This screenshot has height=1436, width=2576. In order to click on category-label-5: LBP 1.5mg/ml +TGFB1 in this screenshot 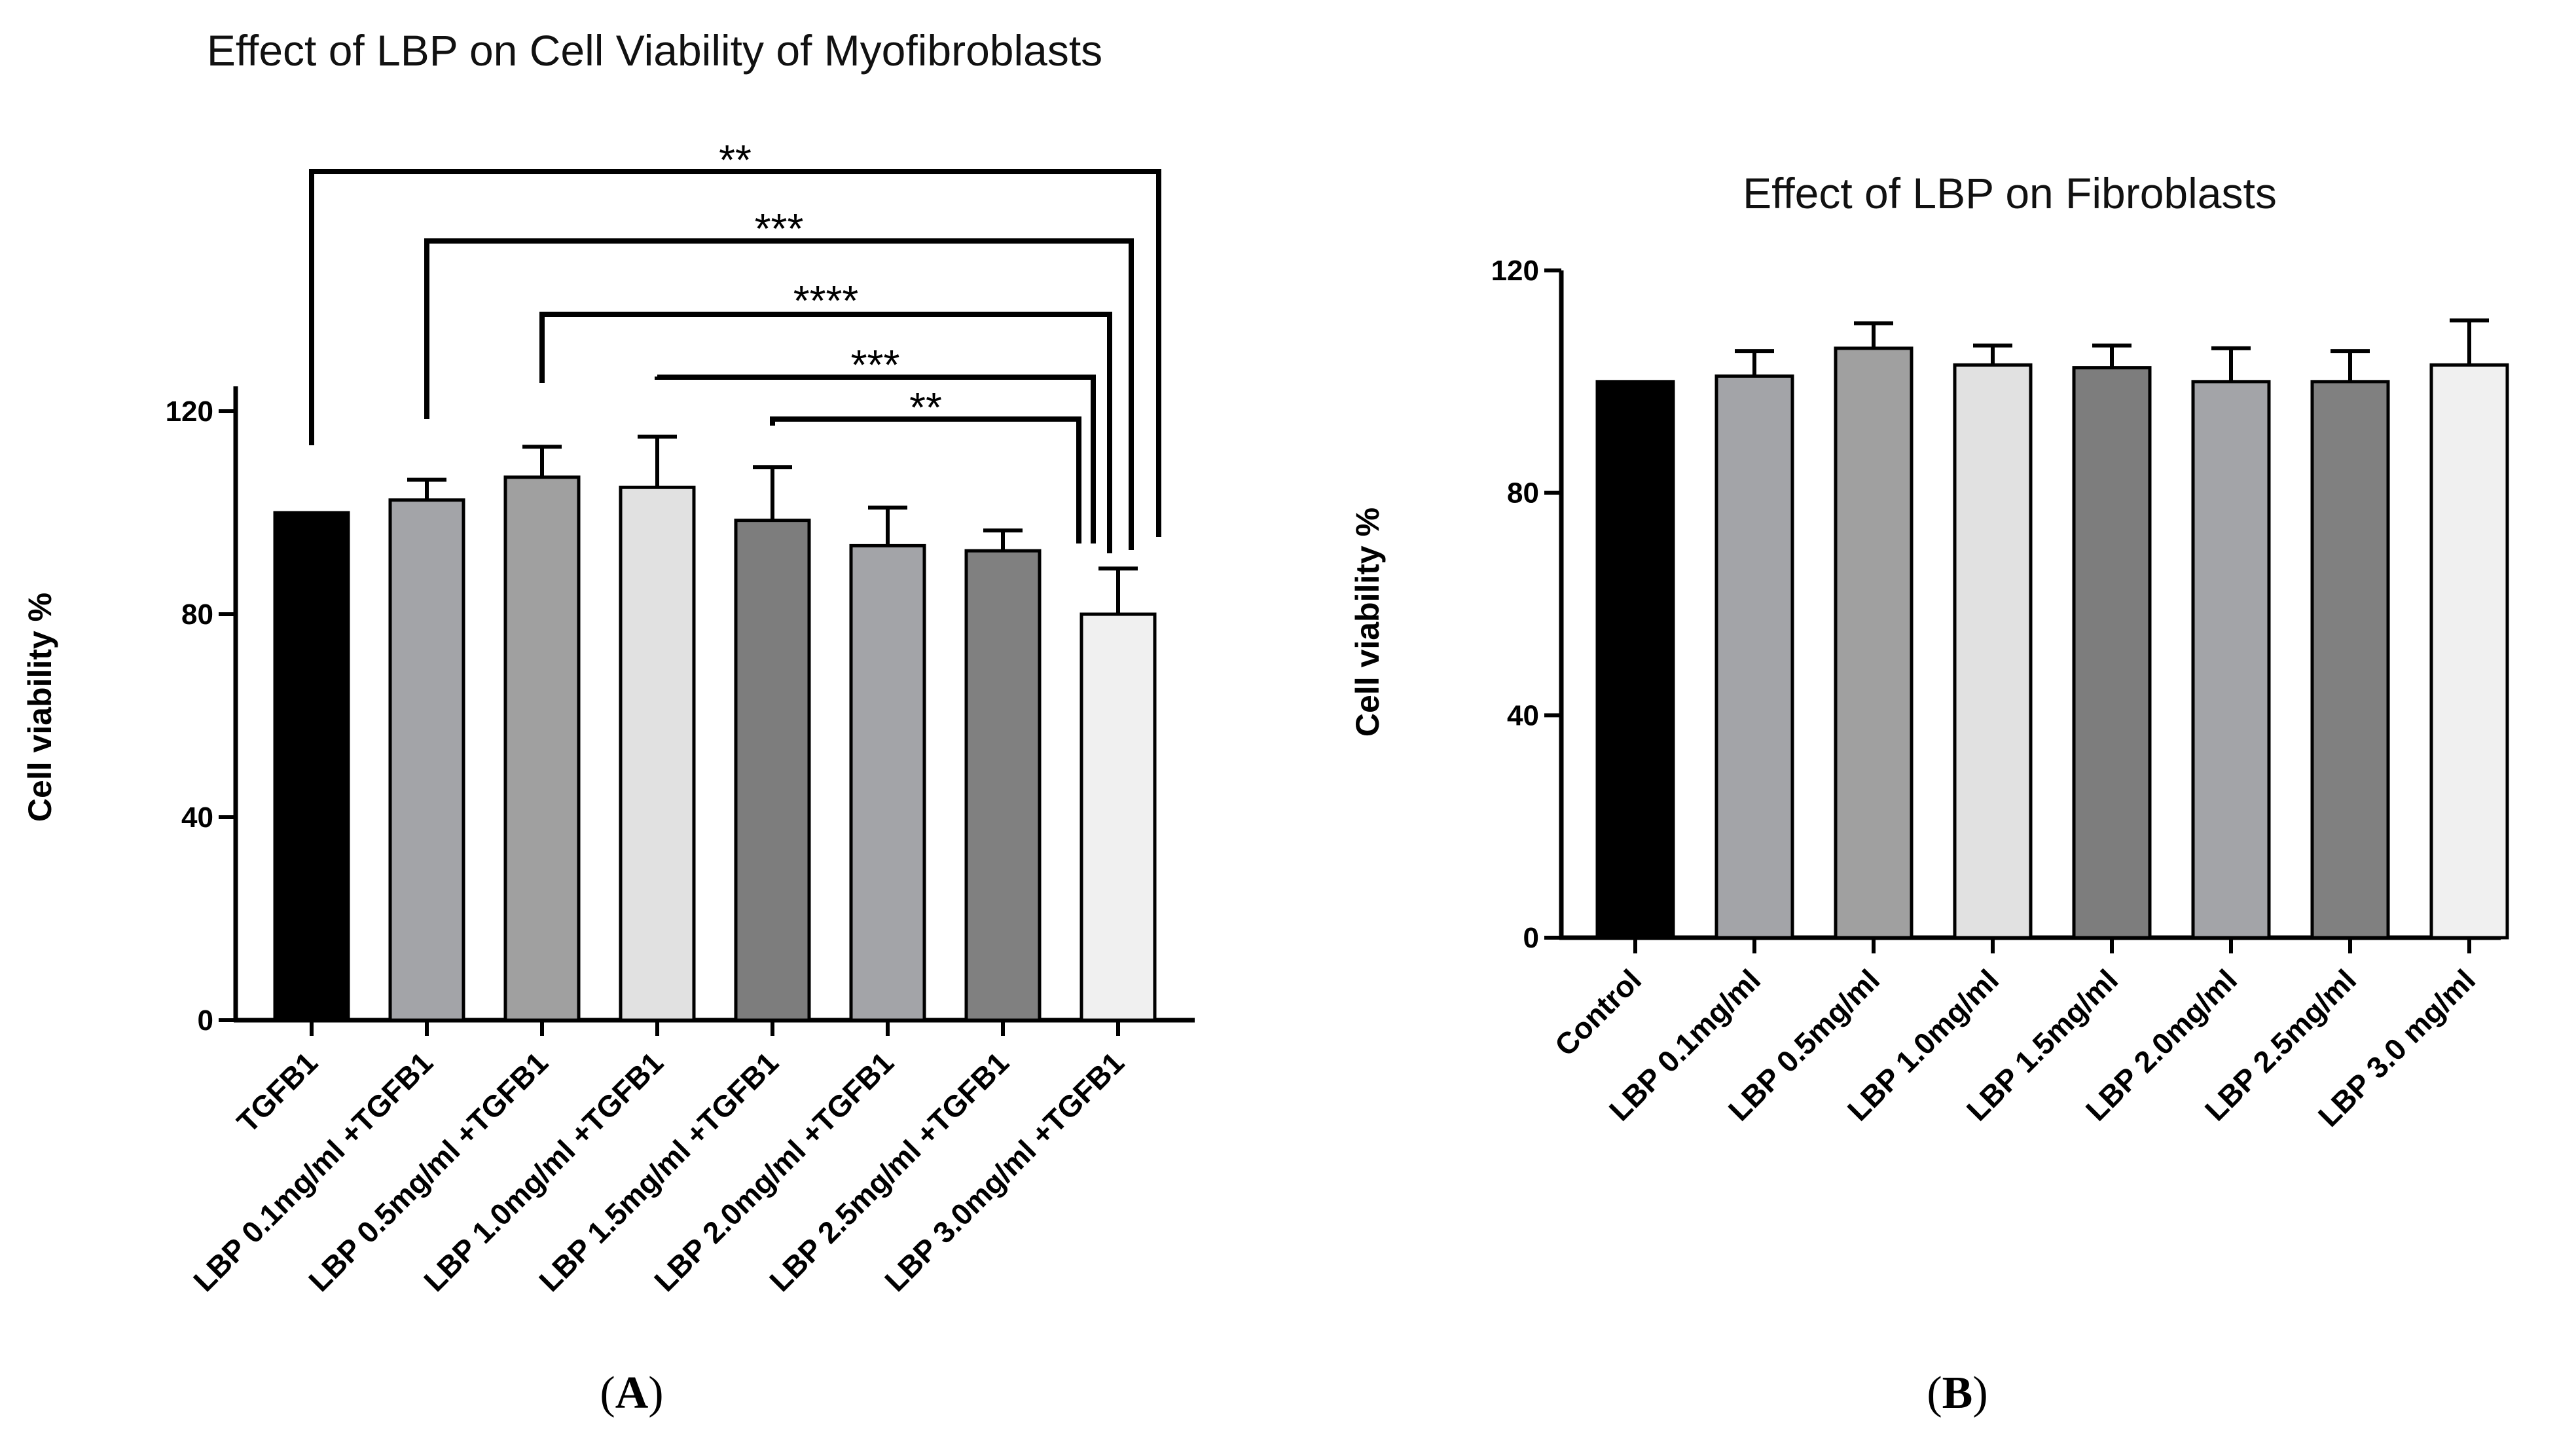, I will do `click(658, 1171)`.